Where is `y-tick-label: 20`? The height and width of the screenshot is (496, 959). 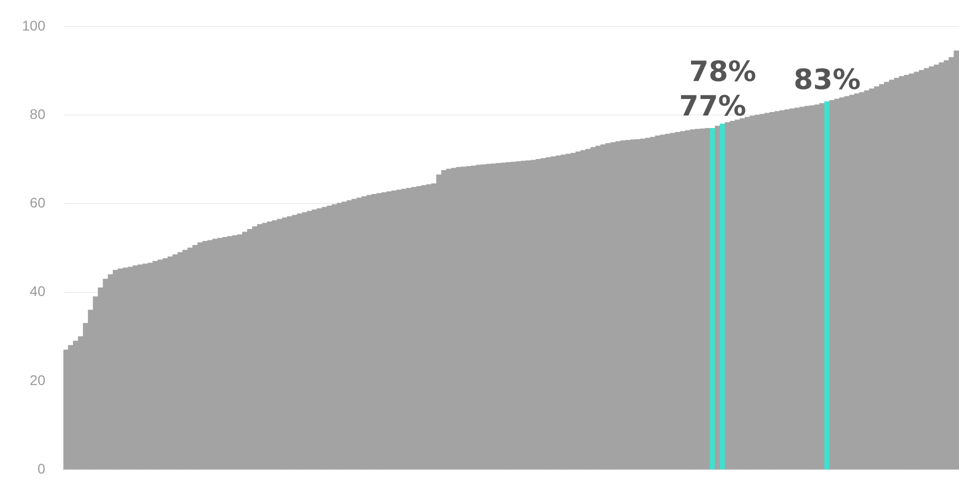 y-tick-label: 20 is located at coordinates (38, 380).